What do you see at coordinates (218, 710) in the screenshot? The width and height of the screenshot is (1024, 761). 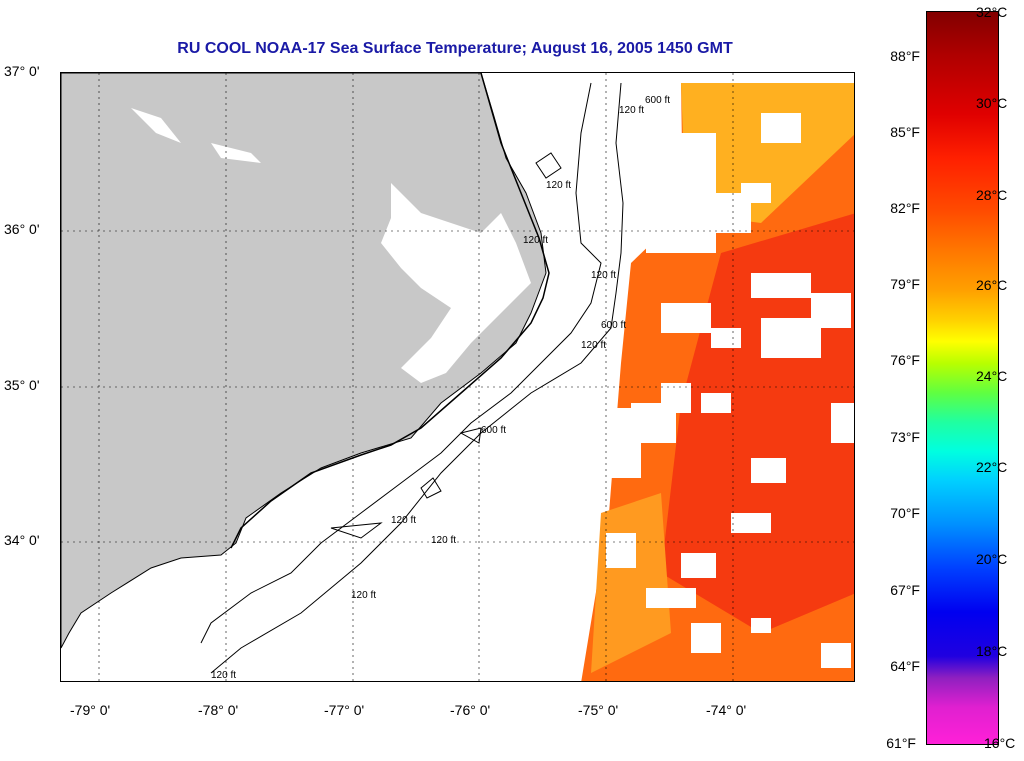 I see `lon-label-78: -78° 0'` at bounding box center [218, 710].